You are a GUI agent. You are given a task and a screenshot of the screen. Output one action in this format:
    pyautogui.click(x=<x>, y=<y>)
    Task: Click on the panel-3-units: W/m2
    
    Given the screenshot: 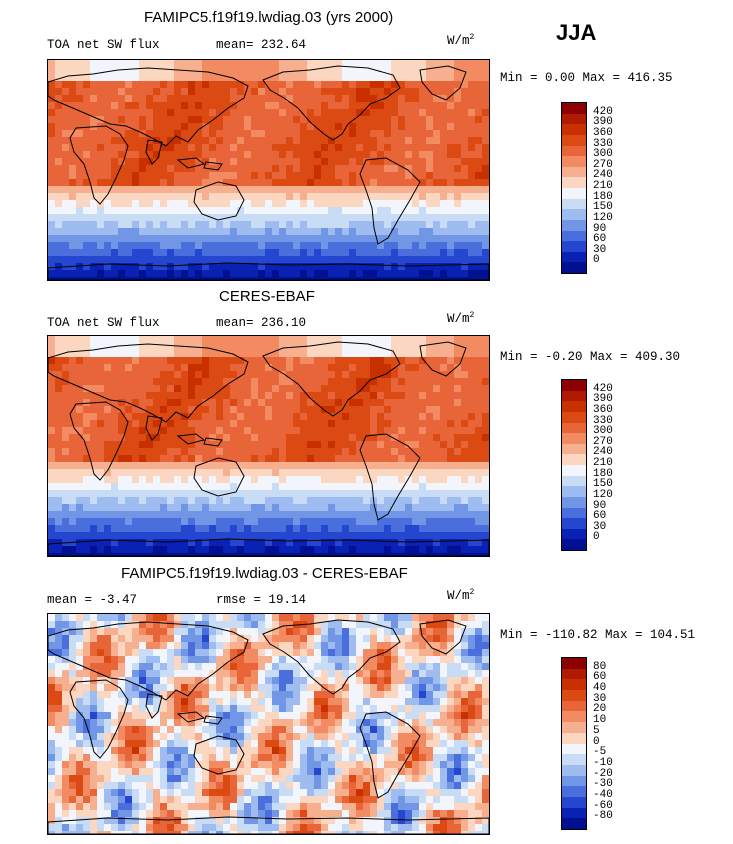 What is the action you would take?
    pyautogui.click(x=461, y=596)
    